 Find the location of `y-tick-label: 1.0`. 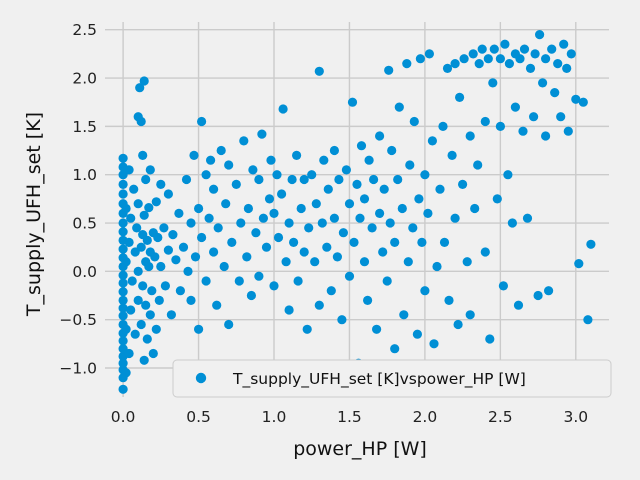

y-tick-label: 1.0 is located at coordinates (84, 175).